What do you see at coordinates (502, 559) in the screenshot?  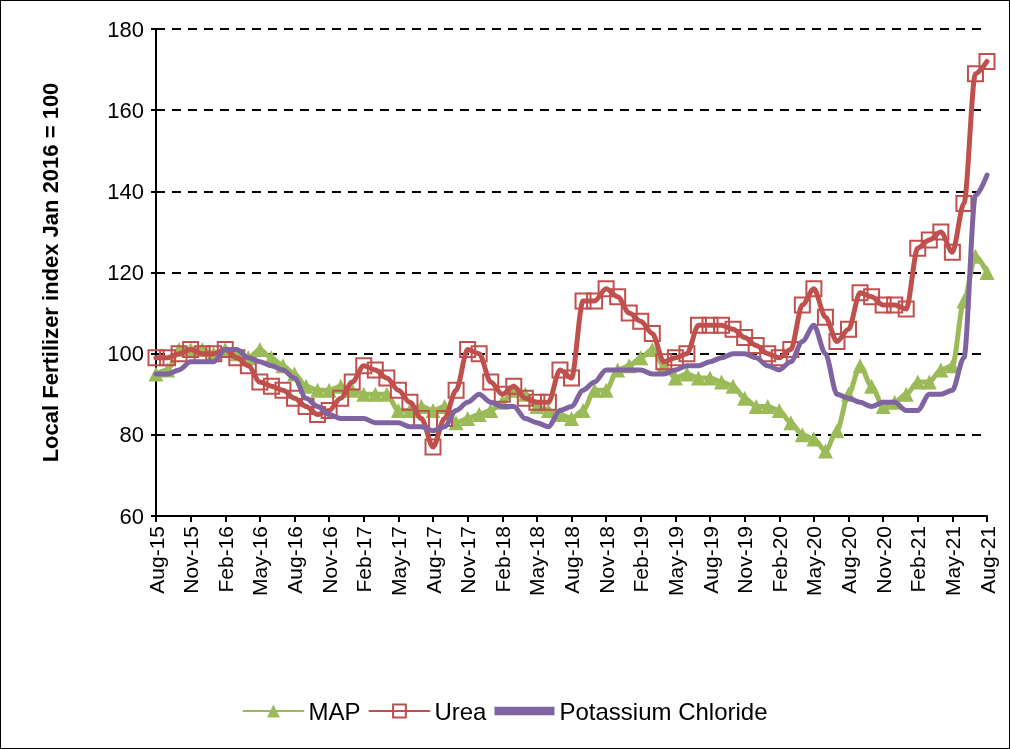 I see `x-tick-label: Feb-18` at bounding box center [502, 559].